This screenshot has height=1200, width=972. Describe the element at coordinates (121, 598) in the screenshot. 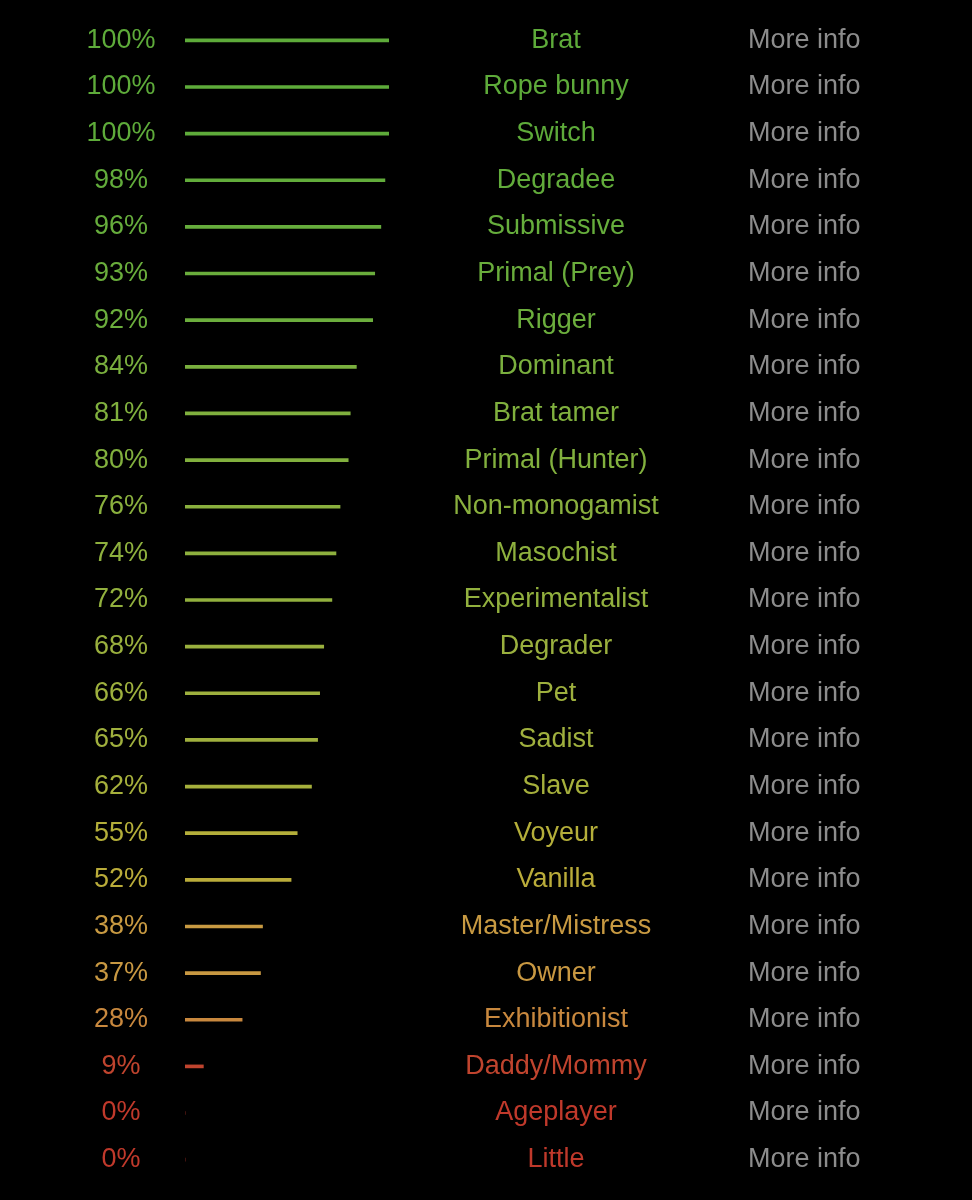

I see `data-label: 72%` at that location.